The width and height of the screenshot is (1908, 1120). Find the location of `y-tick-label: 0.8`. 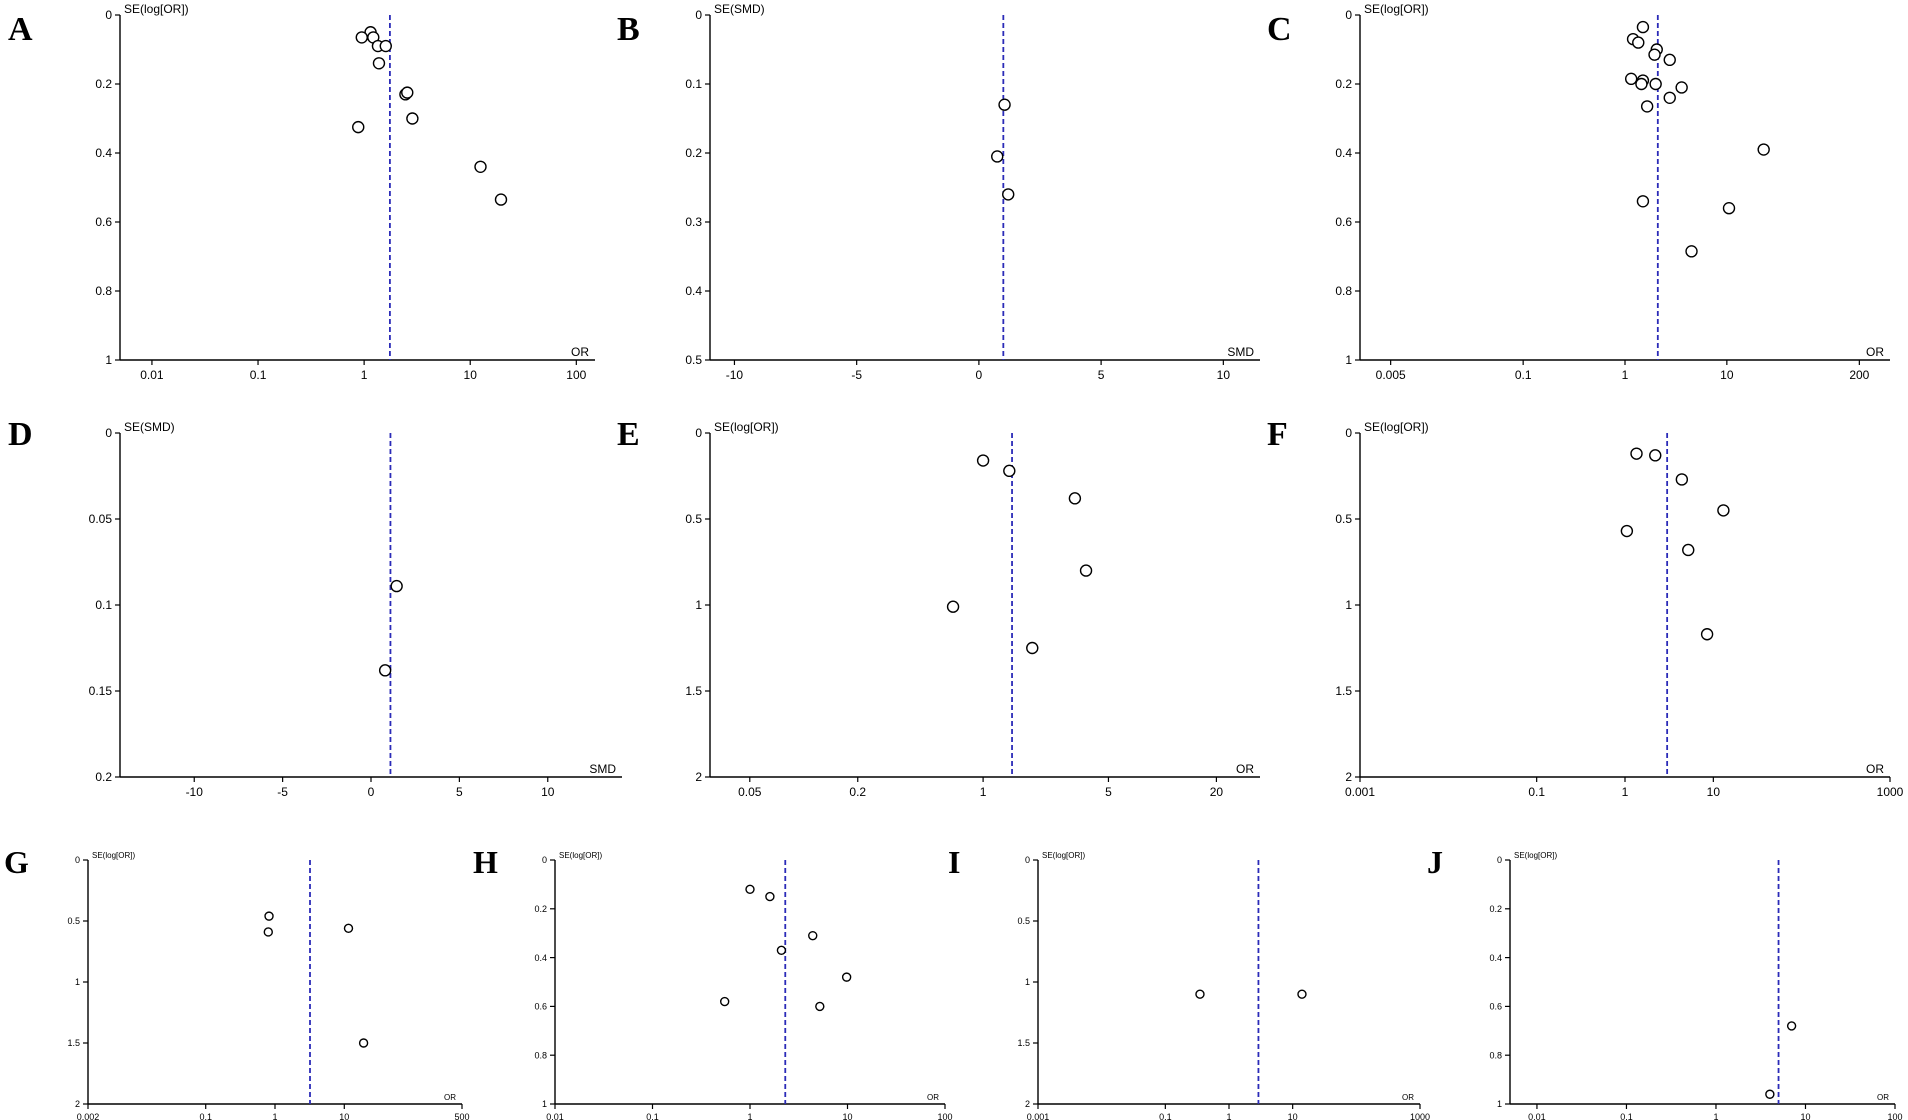

y-tick-label: 0.8 is located at coordinates (103, 291).